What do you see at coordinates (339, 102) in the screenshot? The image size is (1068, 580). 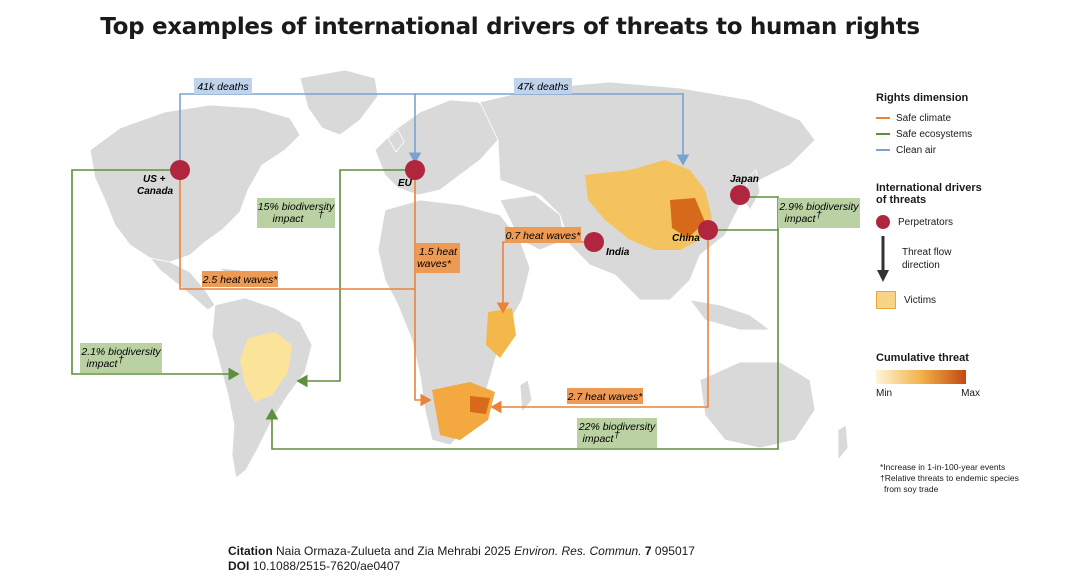 I see `greenland` at bounding box center [339, 102].